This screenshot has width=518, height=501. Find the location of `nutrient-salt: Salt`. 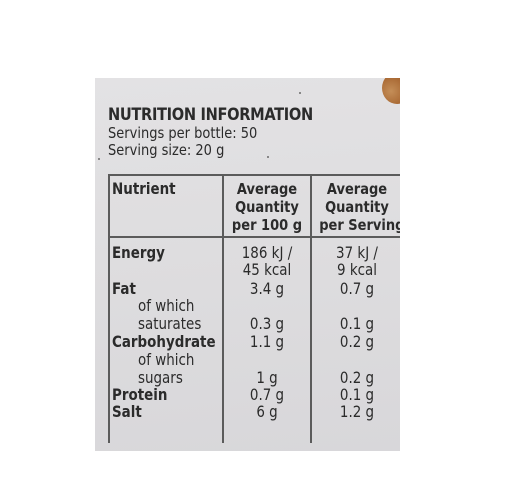

nutrient-salt: Salt is located at coordinates (127, 411).